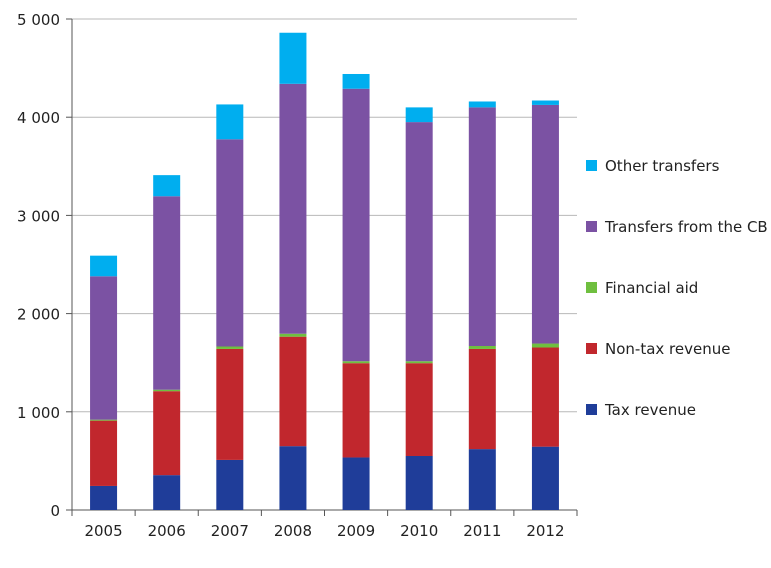 The height and width of the screenshot is (568, 771). What do you see at coordinates (482, 479) in the screenshot?
I see `bar-tax-revenue-2011` at bounding box center [482, 479].